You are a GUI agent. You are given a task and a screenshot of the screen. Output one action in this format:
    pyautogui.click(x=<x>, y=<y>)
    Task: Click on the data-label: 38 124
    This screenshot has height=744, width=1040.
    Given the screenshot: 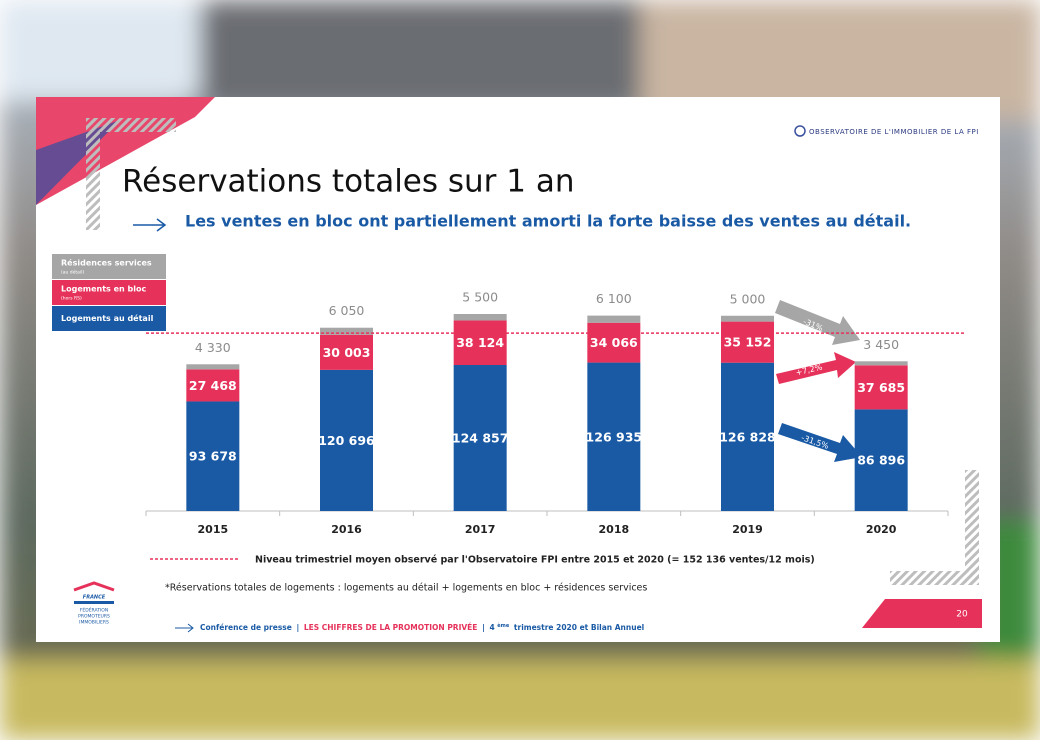 What is the action you would take?
    pyautogui.click(x=480, y=342)
    